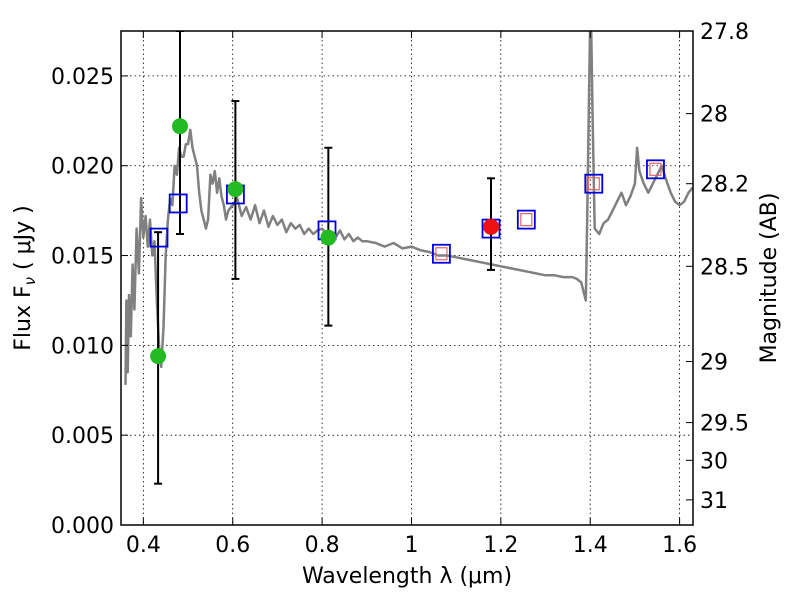 This screenshot has height=600, width=800. I want to click on mag-tick-label: 29, so click(714, 363).